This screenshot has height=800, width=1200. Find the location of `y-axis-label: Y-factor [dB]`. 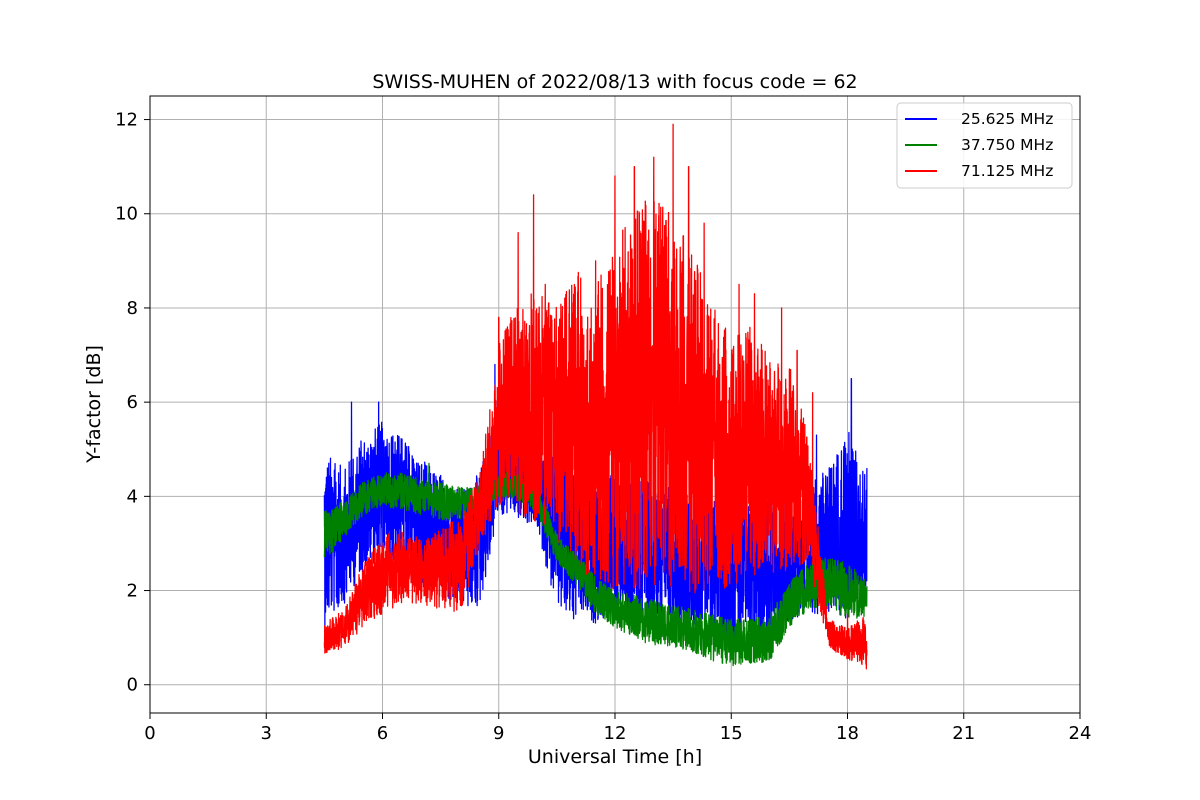

y-axis-label: Y-factor [dB] is located at coordinates (94, 404).